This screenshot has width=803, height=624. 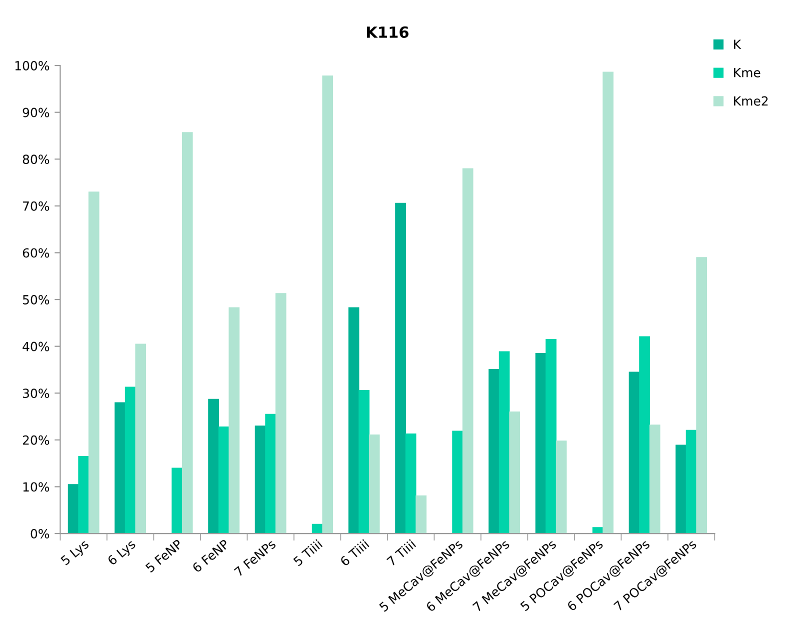 I want to click on y-tick-label: 70%, so click(x=36, y=206).